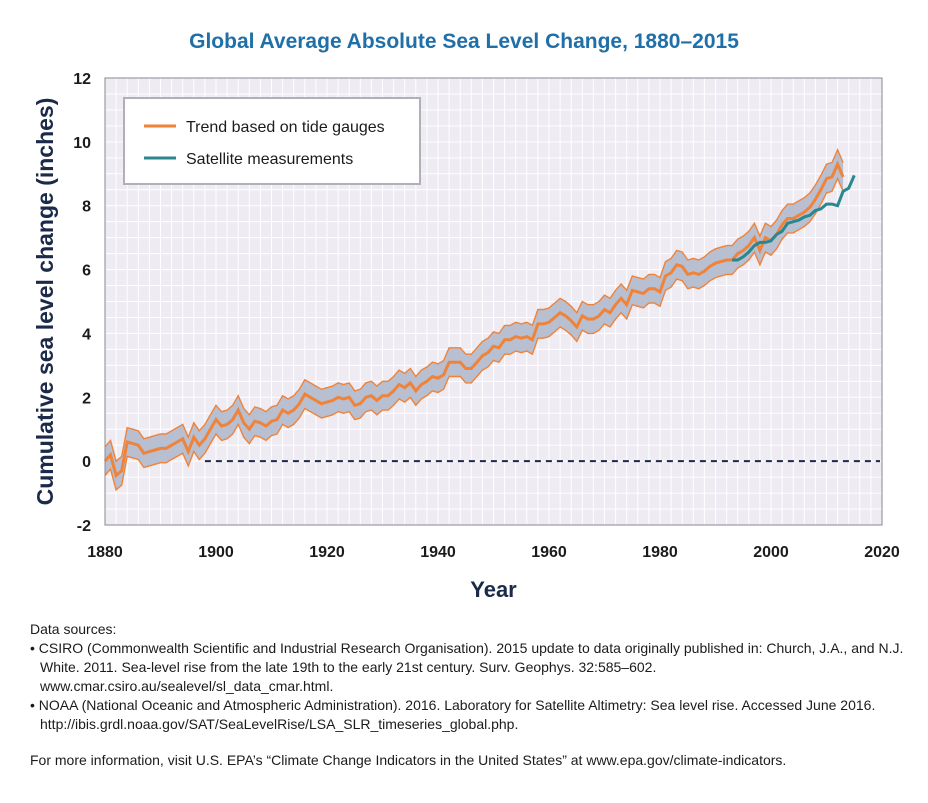  What do you see at coordinates (269, 159) in the screenshot?
I see `legend-label-satellite: Satellite measurements` at bounding box center [269, 159].